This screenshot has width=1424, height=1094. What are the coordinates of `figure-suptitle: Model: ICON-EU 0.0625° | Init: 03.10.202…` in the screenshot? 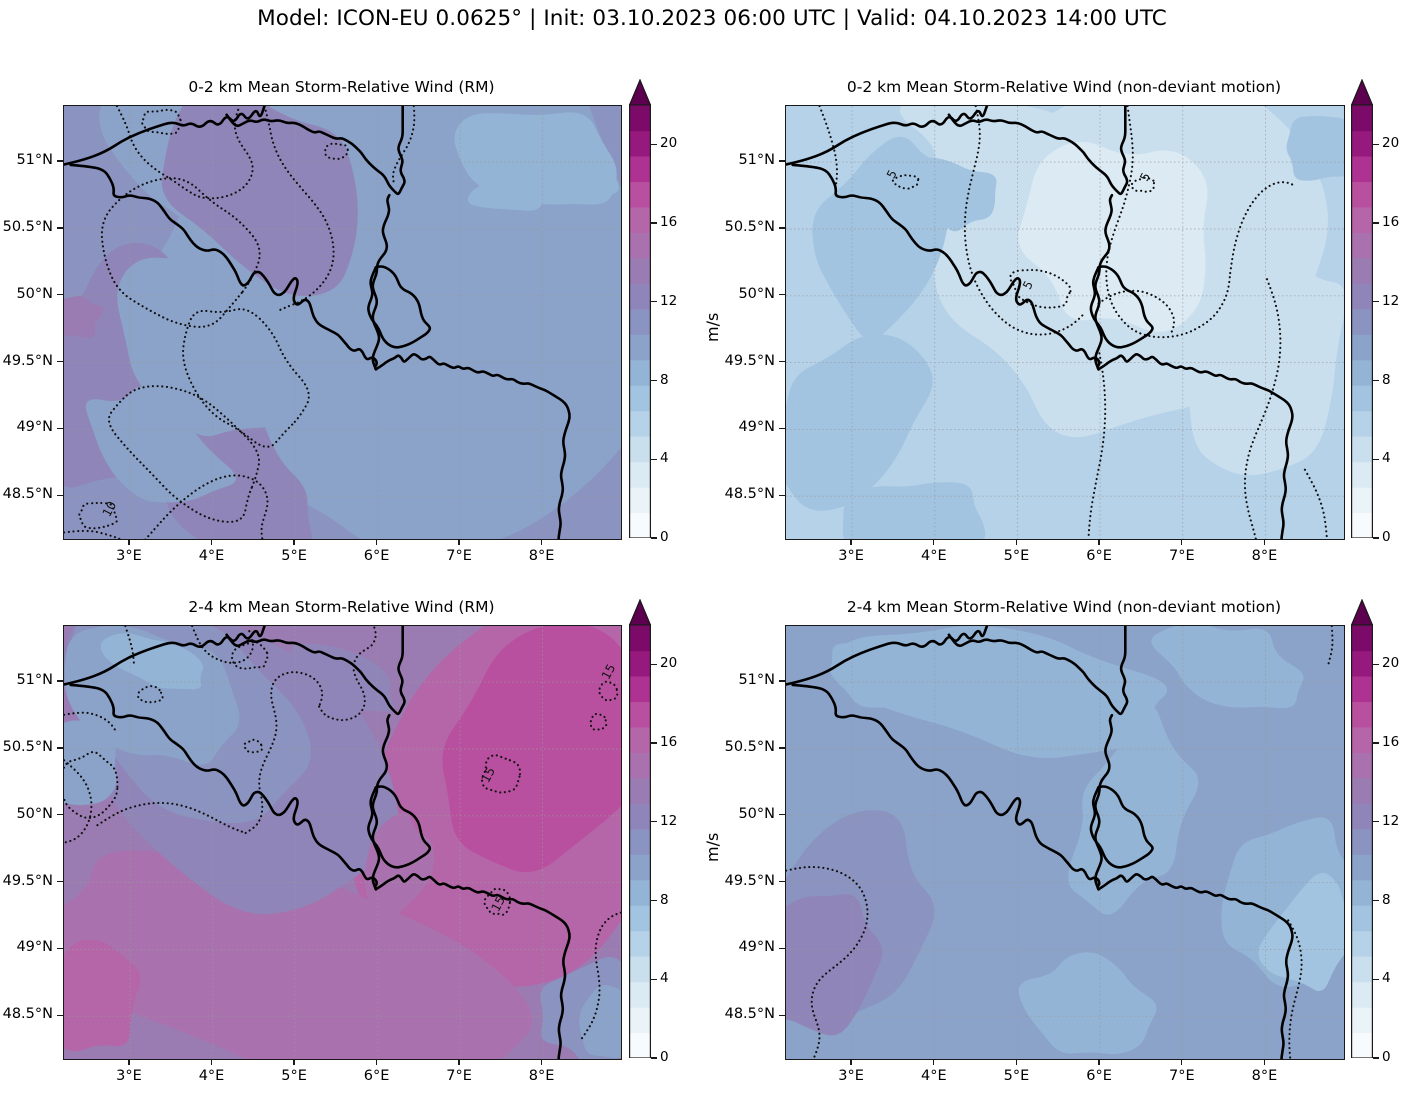 It's located at (712, 18).